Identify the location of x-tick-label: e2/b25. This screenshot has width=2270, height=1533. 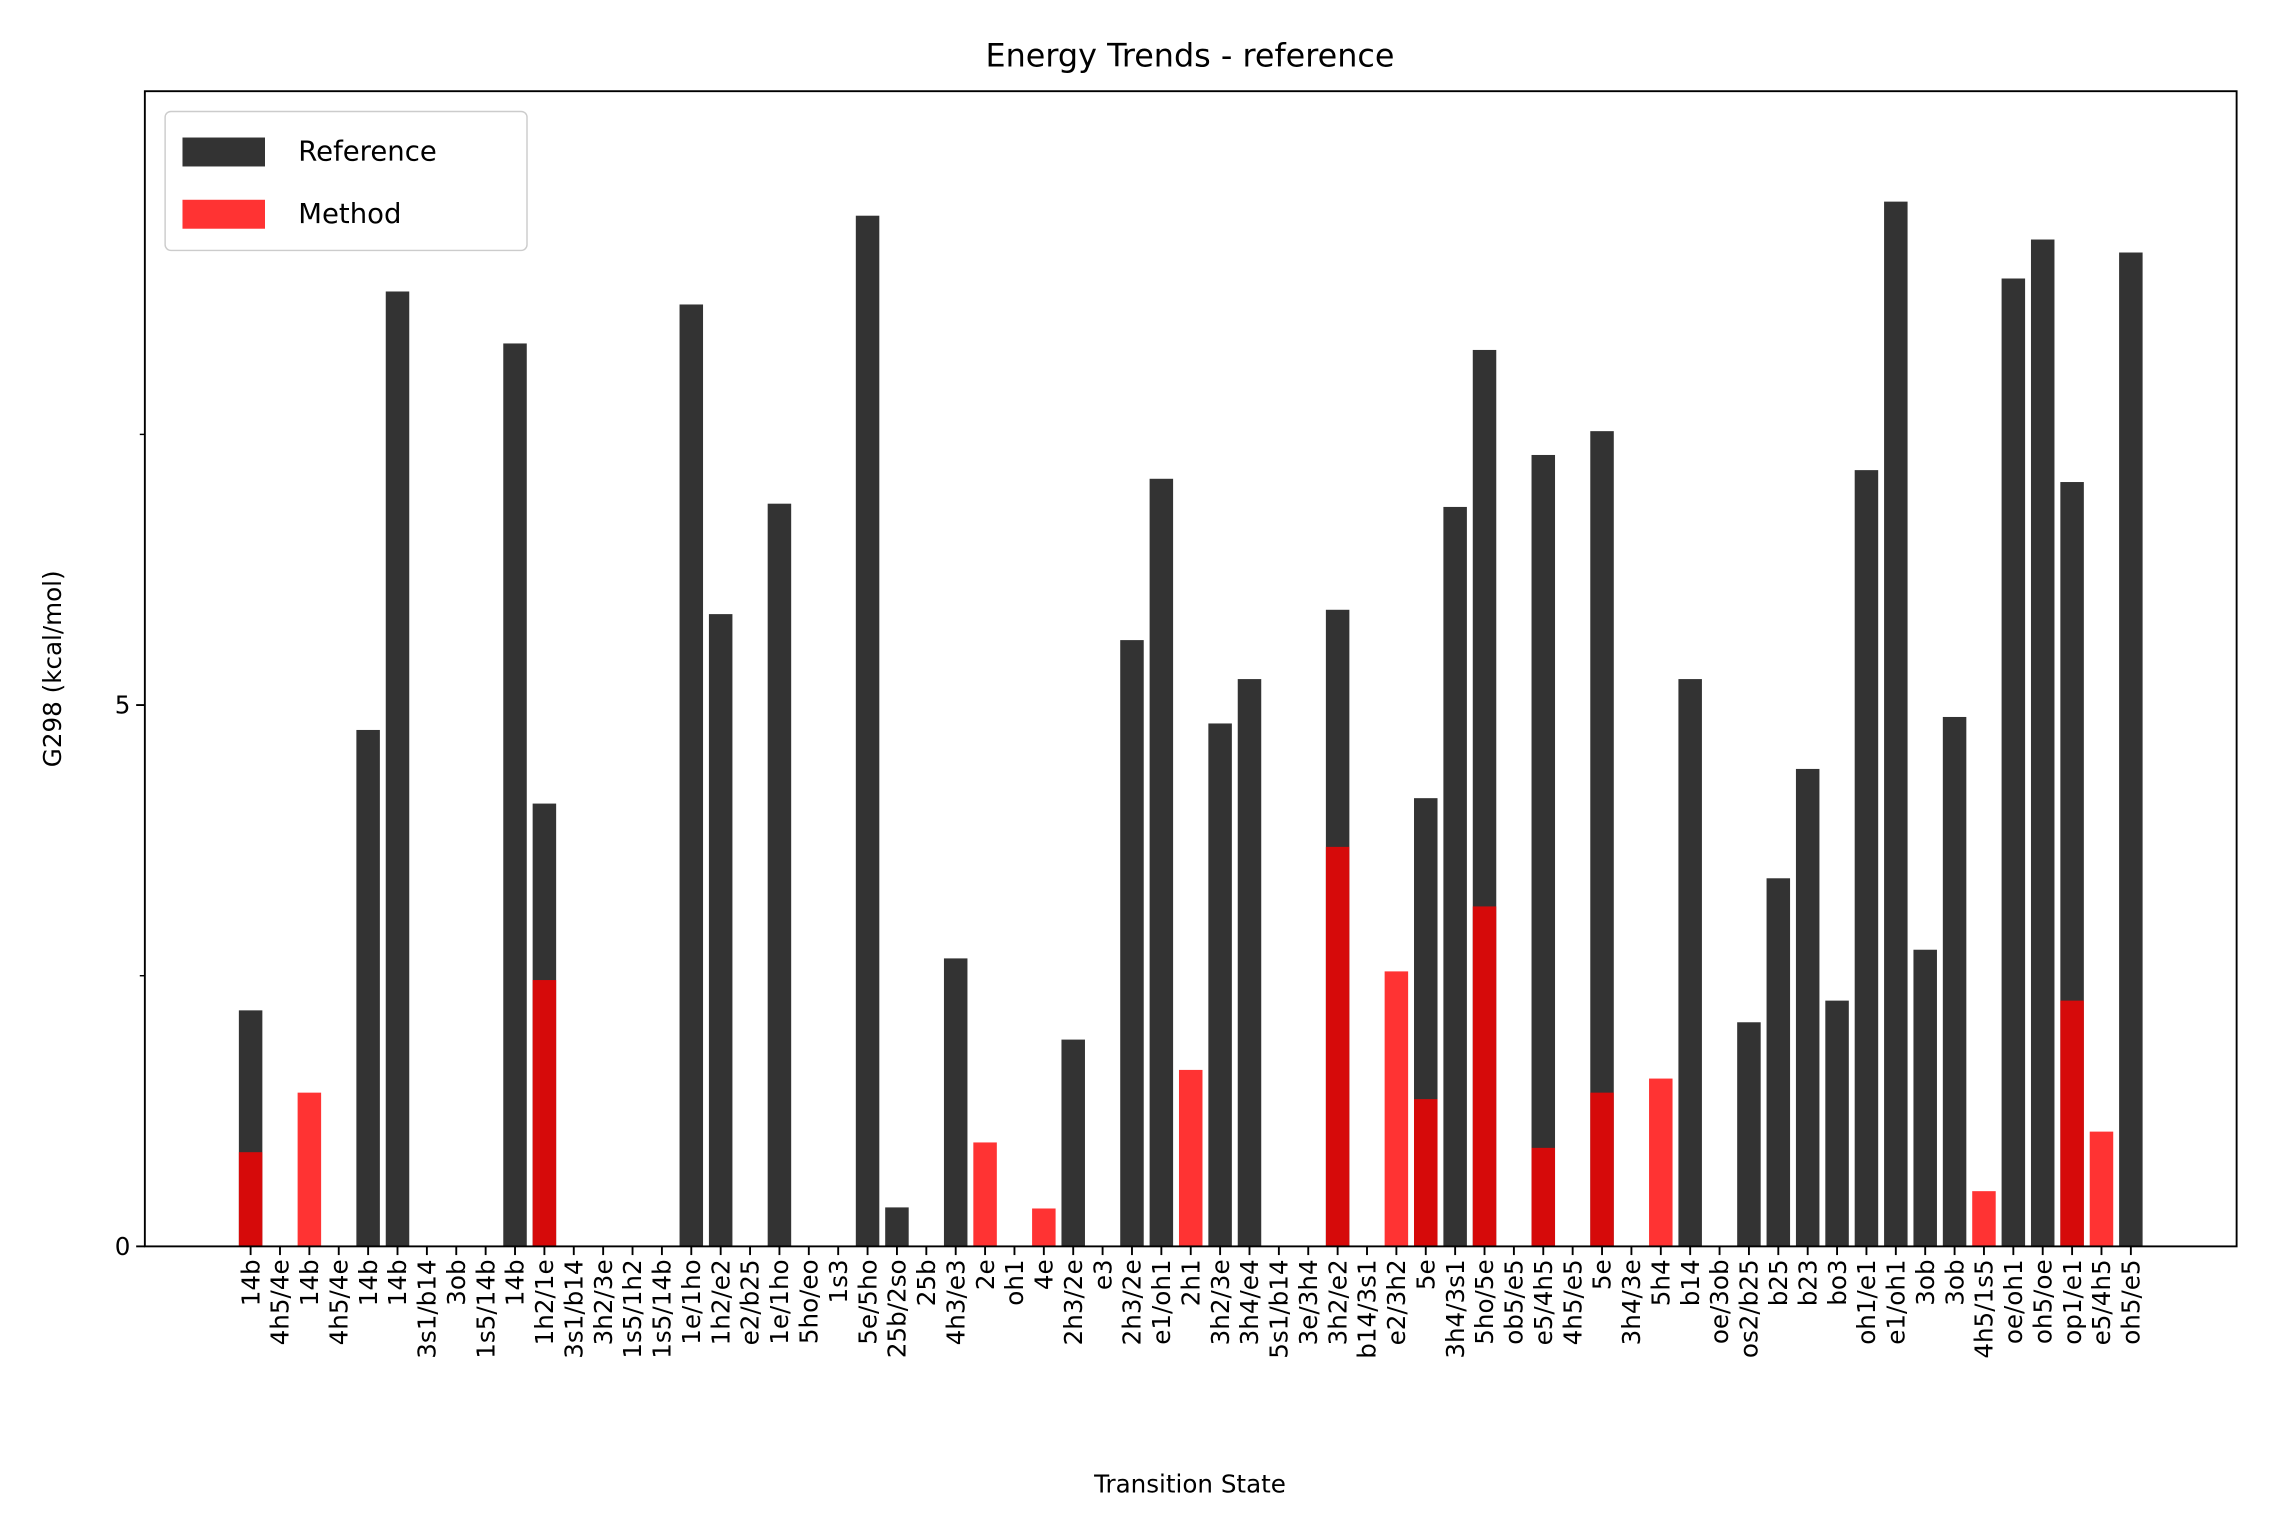
(750, 1302).